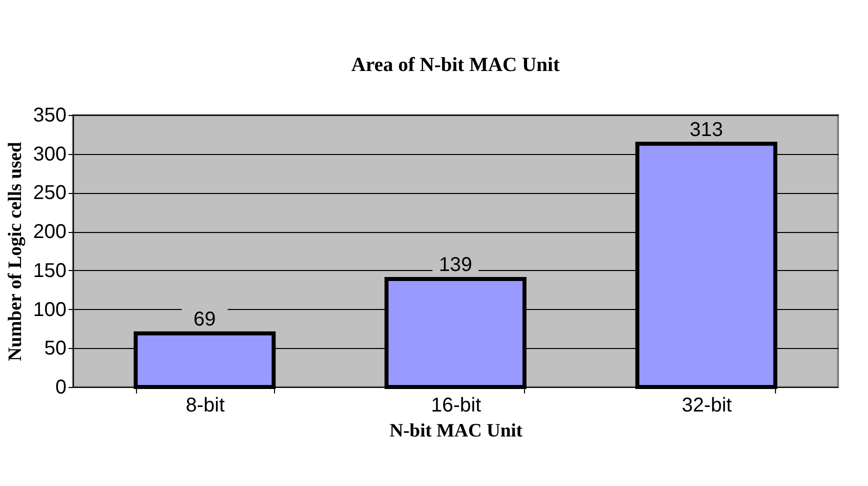  I want to click on y-tick-label: 200, so click(49, 232).